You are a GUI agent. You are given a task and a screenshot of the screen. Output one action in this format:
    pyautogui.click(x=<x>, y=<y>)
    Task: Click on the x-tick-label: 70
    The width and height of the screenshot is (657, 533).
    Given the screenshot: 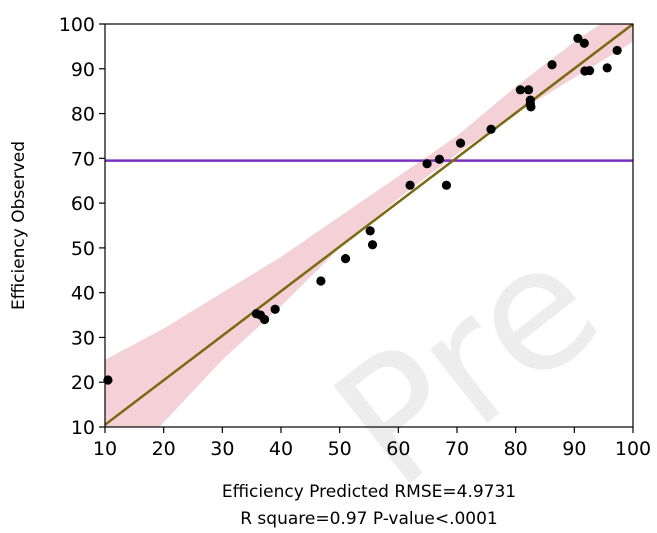 What is the action you would take?
    pyautogui.click(x=457, y=449)
    